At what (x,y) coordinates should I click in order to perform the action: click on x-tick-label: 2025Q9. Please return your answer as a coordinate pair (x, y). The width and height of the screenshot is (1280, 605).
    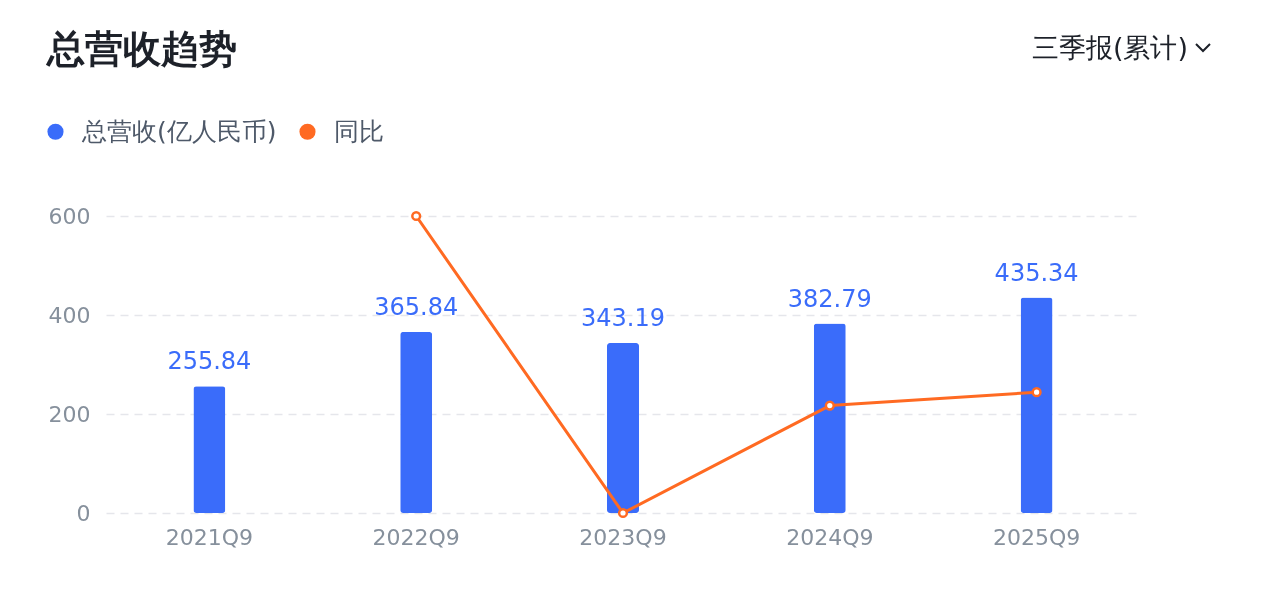
    Looking at the image, I should click on (1036, 537).